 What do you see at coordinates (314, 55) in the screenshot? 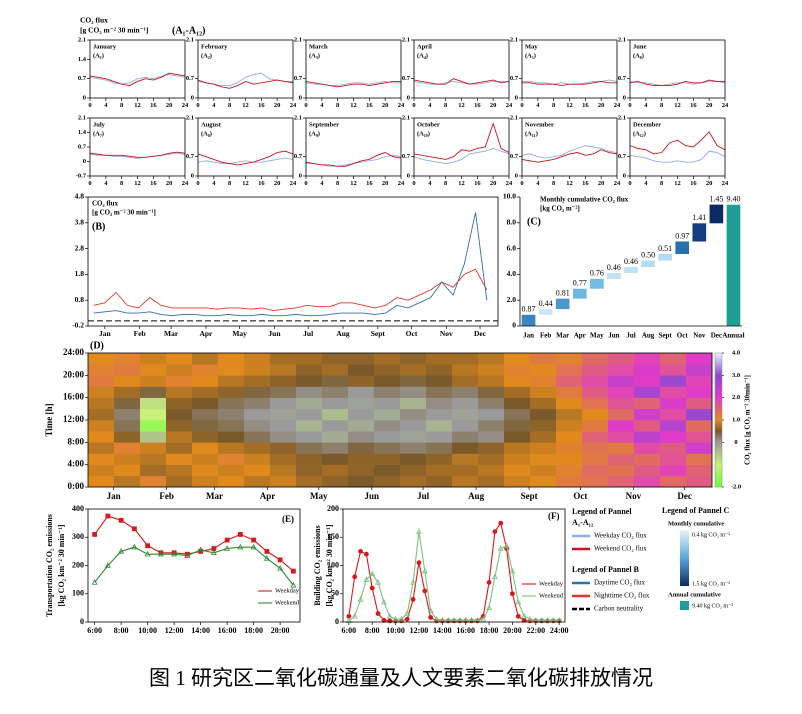
I see `panel-label: (A₃)` at bounding box center [314, 55].